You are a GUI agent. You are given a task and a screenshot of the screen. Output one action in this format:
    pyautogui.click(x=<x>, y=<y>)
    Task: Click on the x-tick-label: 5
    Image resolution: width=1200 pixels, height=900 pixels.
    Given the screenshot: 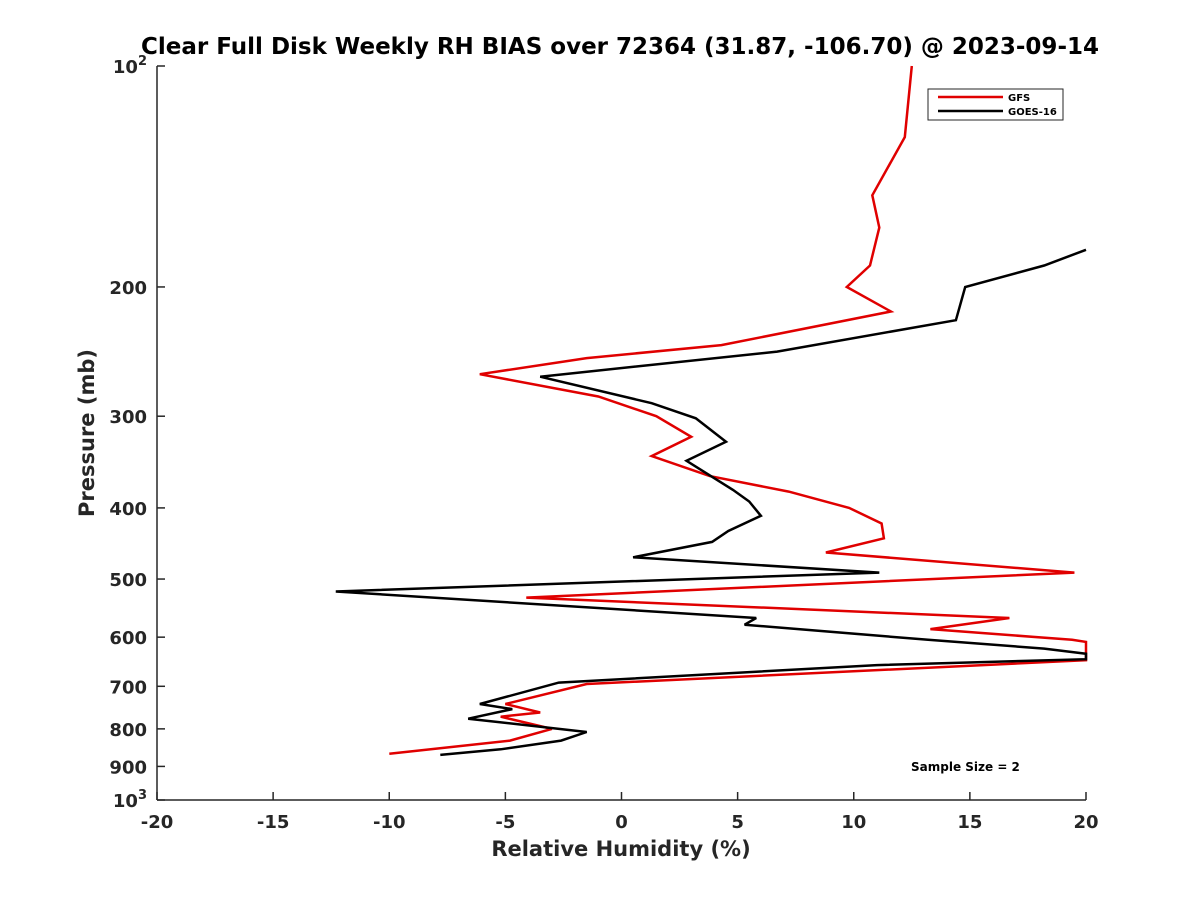 What is the action you would take?
    pyautogui.click(x=737, y=822)
    